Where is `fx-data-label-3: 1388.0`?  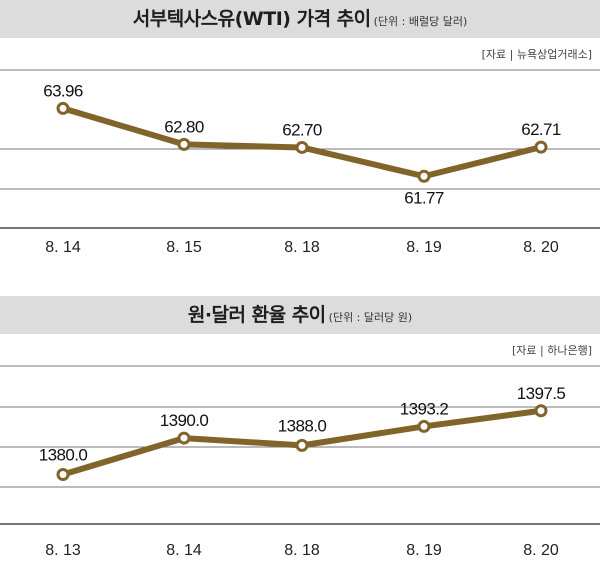 fx-data-label-3: 1388.0 is located at coordinates (302, 425).